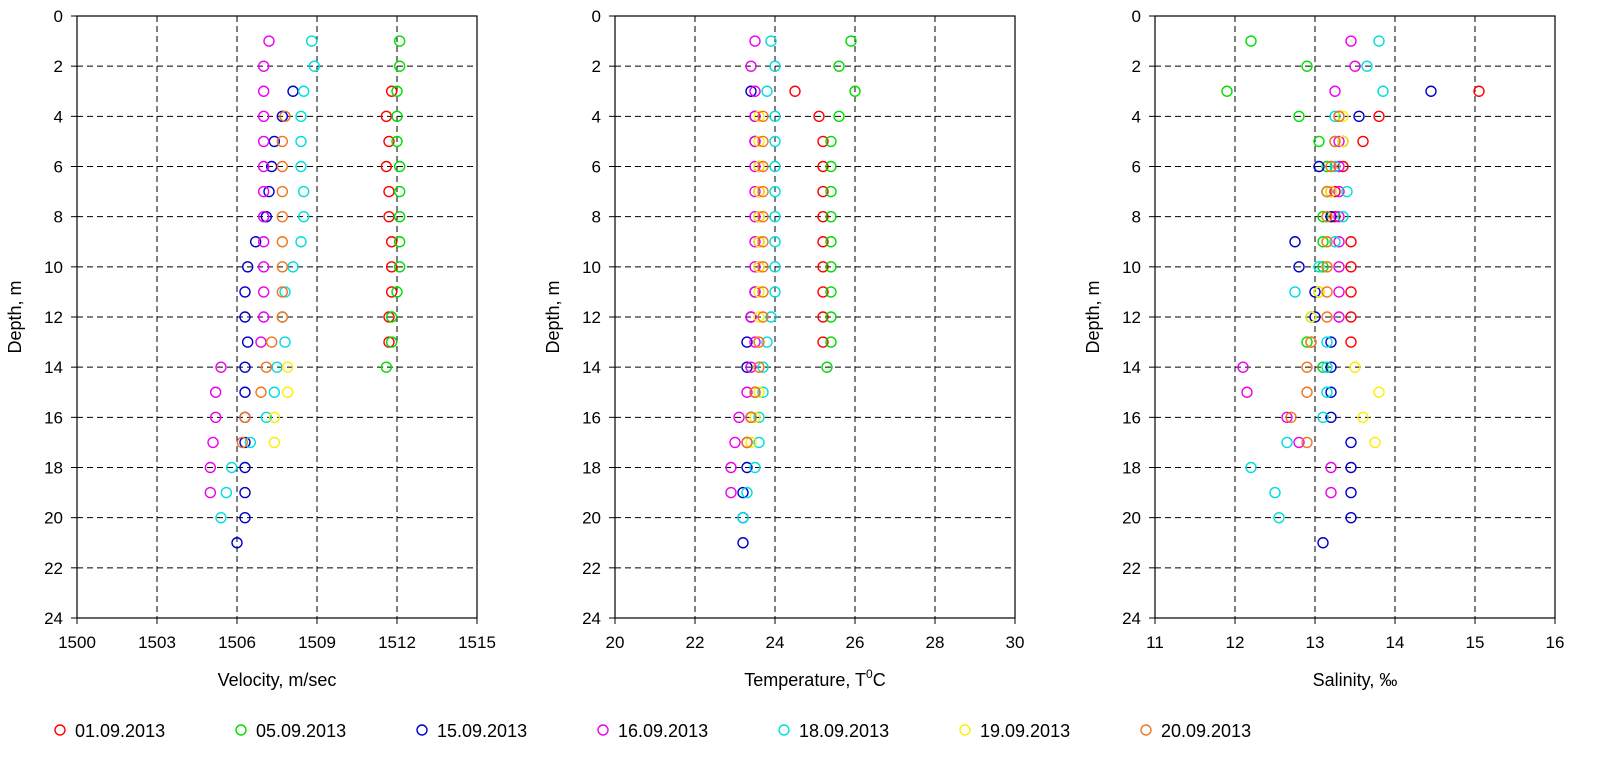 The image size is (1600, 771). What do you see at coordinates (1315, 642) in the screenshot?
I see `x-tick-label: 13` at bounding box center [1315, 642].